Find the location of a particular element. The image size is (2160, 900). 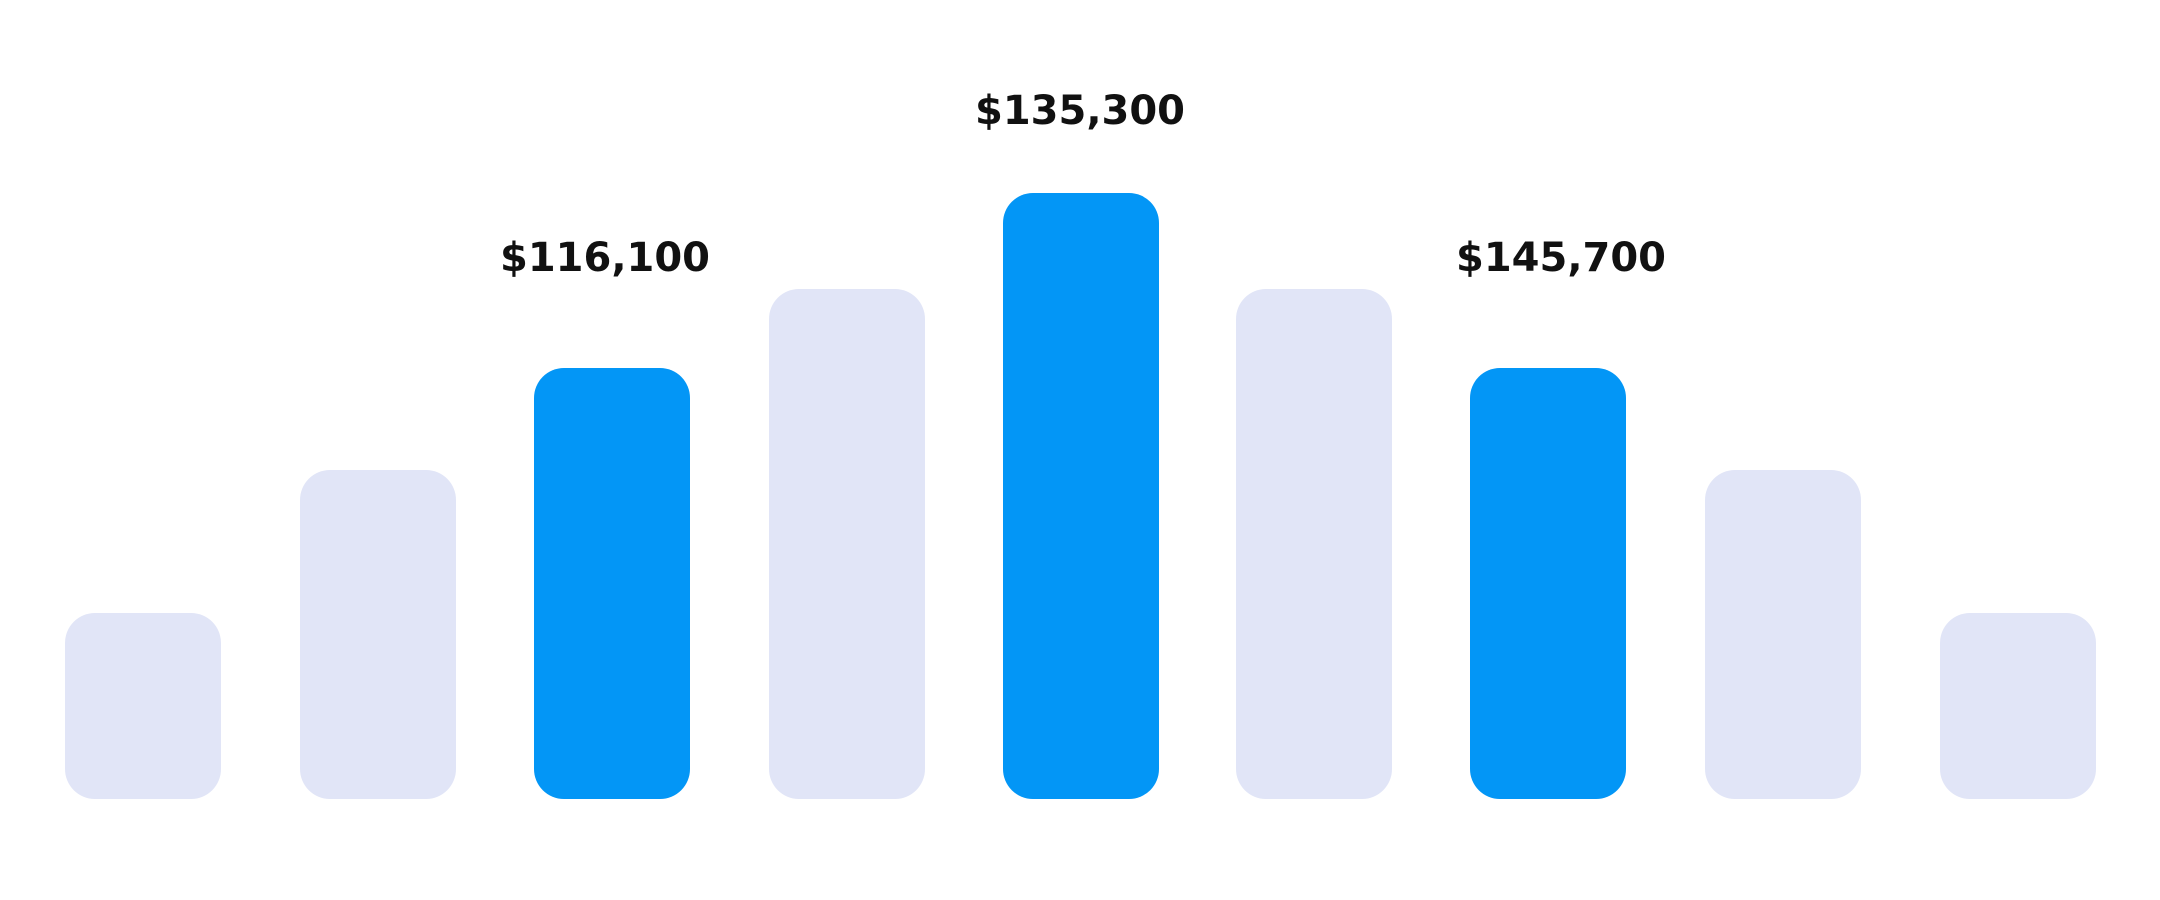

price-label: $135,300 is located at coordinates (1080, 111).